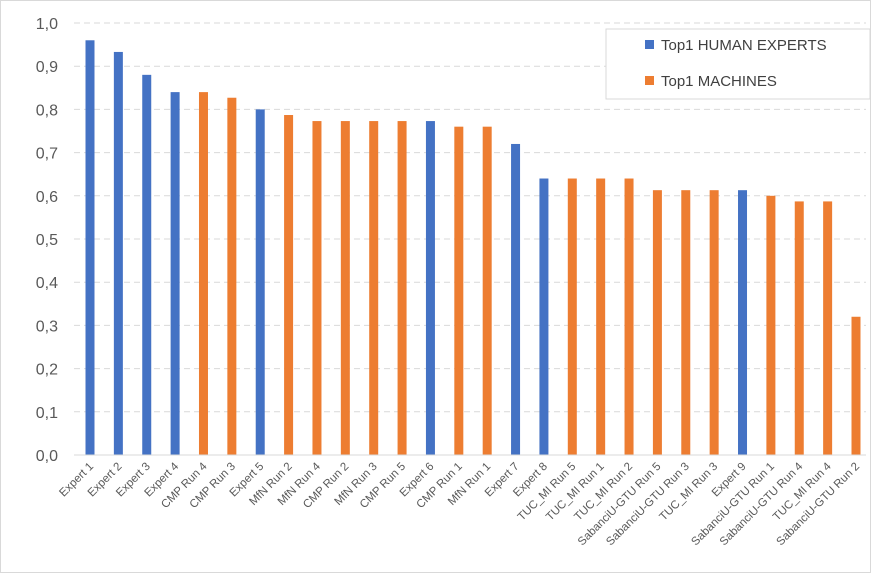 The image size is (871, 573). What do you see at coordinates (47, 110) in the screenshot?
I see `y-tick-label: 0,8` at bounding box center [47, 110].